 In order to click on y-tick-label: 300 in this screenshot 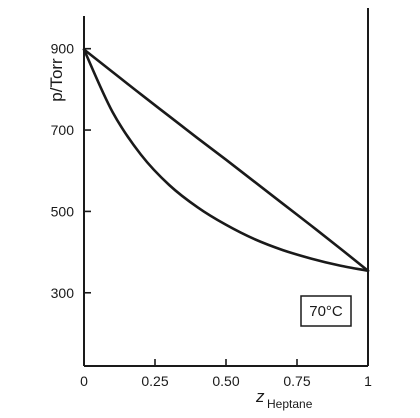, I will do `click(63, 293)`.